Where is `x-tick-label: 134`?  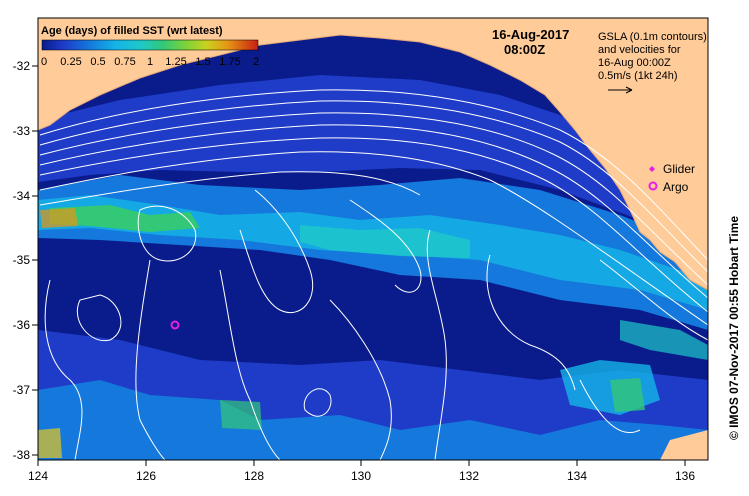
x-tick-label: 134 is located at coordinates (577, 476).